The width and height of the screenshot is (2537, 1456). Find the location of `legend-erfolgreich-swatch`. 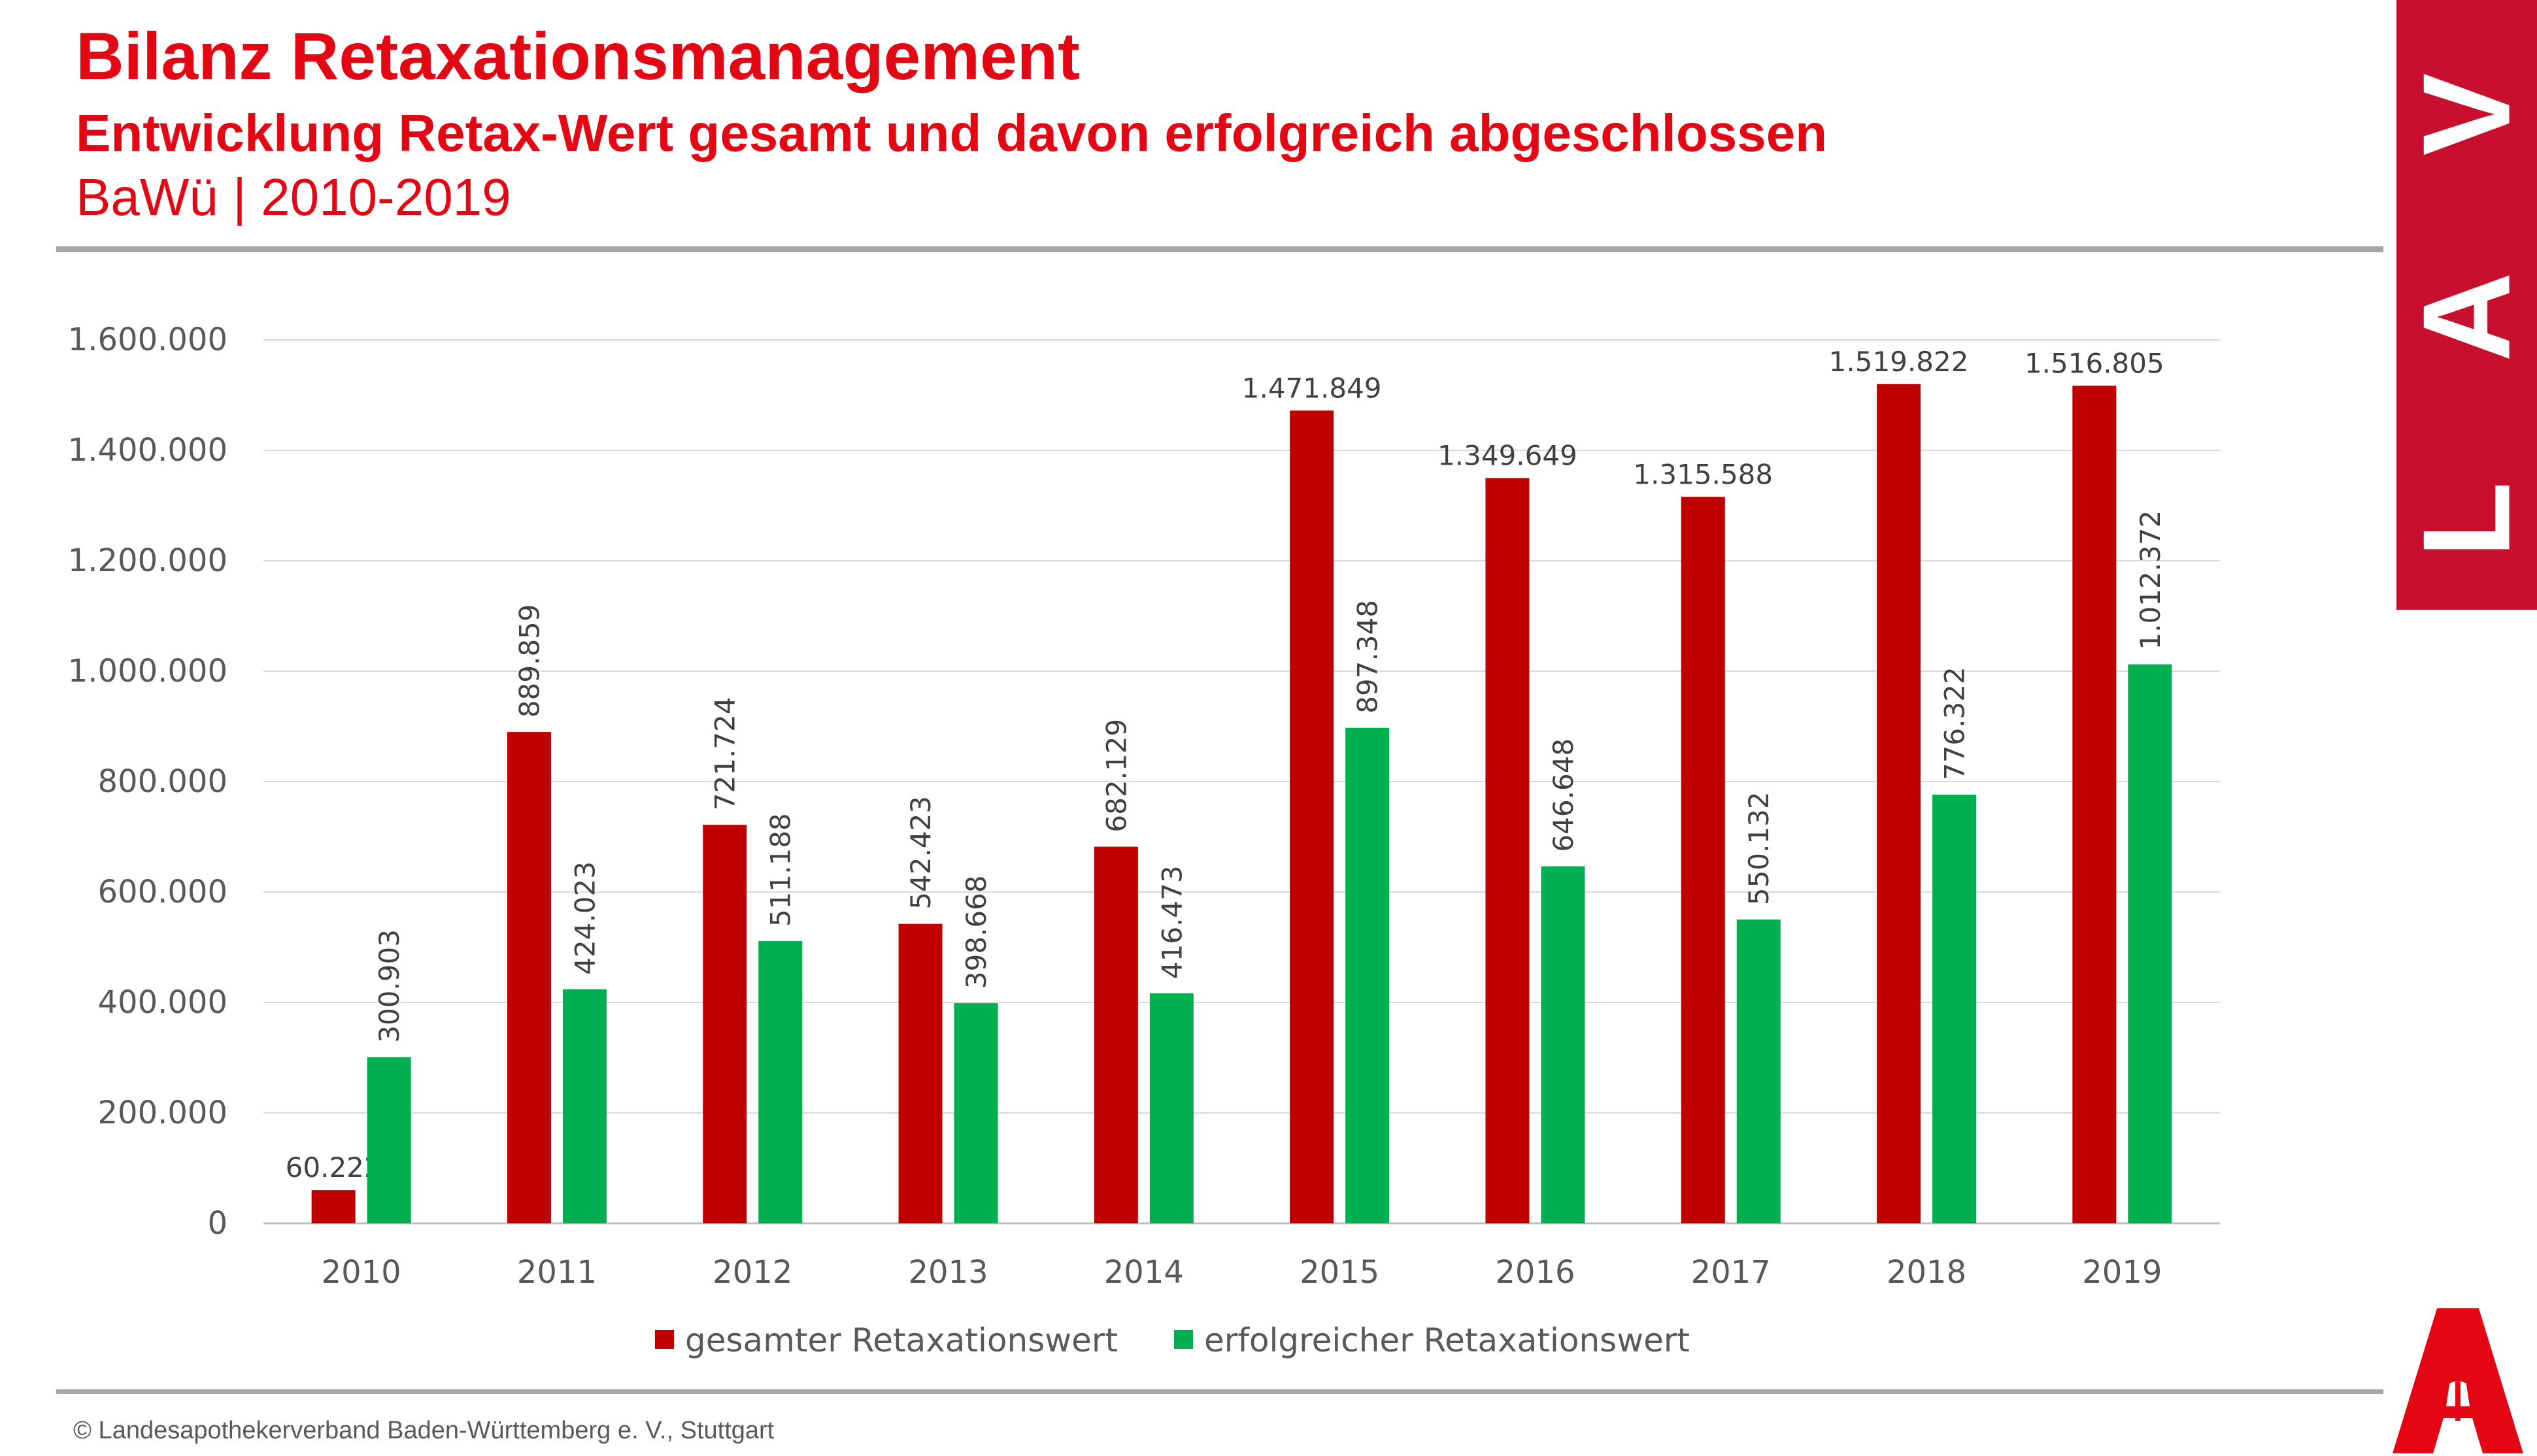

legend-erfolgreich-swatch is located at coordinates (1183, 1339).